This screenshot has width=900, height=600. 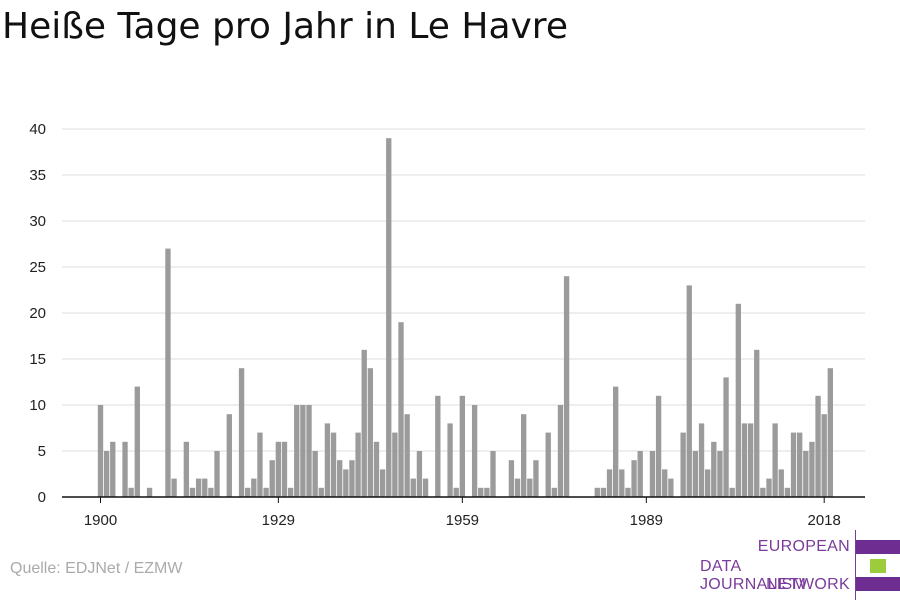 I want to click on bar-1934, so click(x=309, y=451).